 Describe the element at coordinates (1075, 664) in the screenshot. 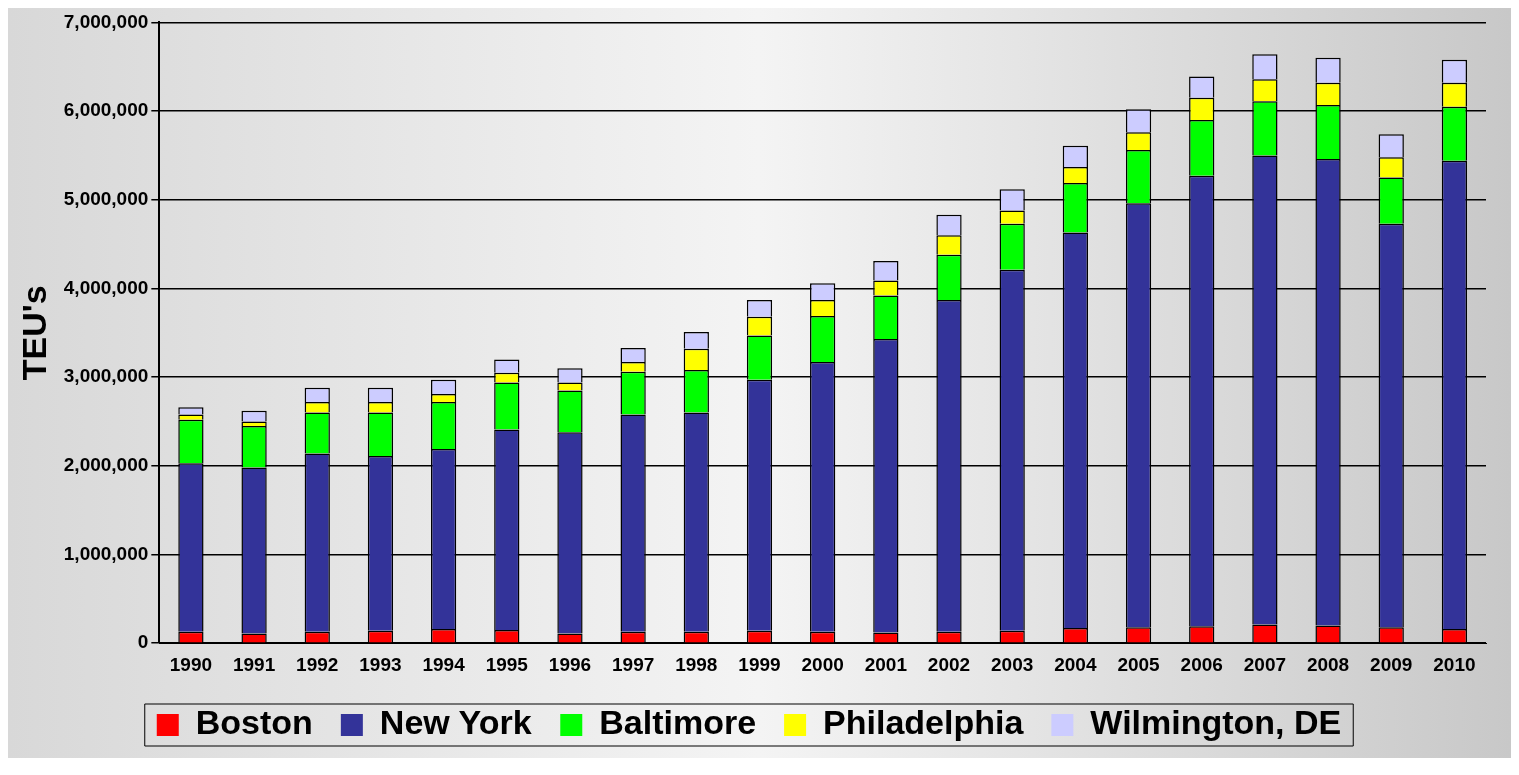

I see `x-tick-label: 2004` at that location.